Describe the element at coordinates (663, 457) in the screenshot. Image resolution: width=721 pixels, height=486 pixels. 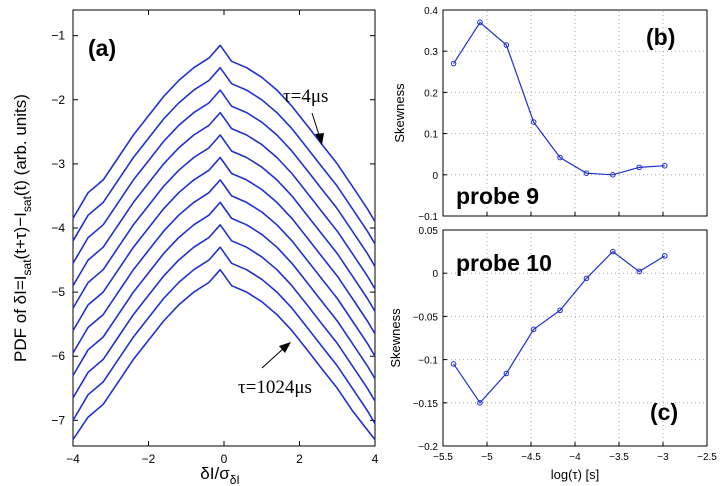
I see `panel-c-xtick-label: −3` at that location.